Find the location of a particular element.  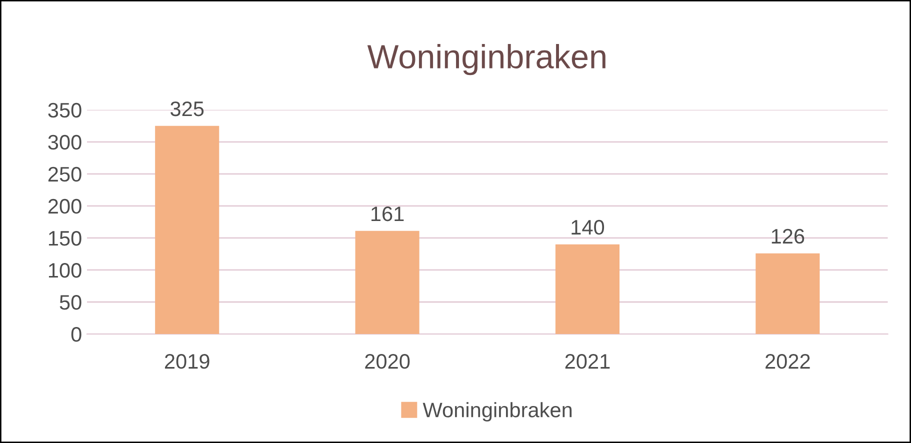

y-tick-label: 250 is located at coordinates (65, 174).